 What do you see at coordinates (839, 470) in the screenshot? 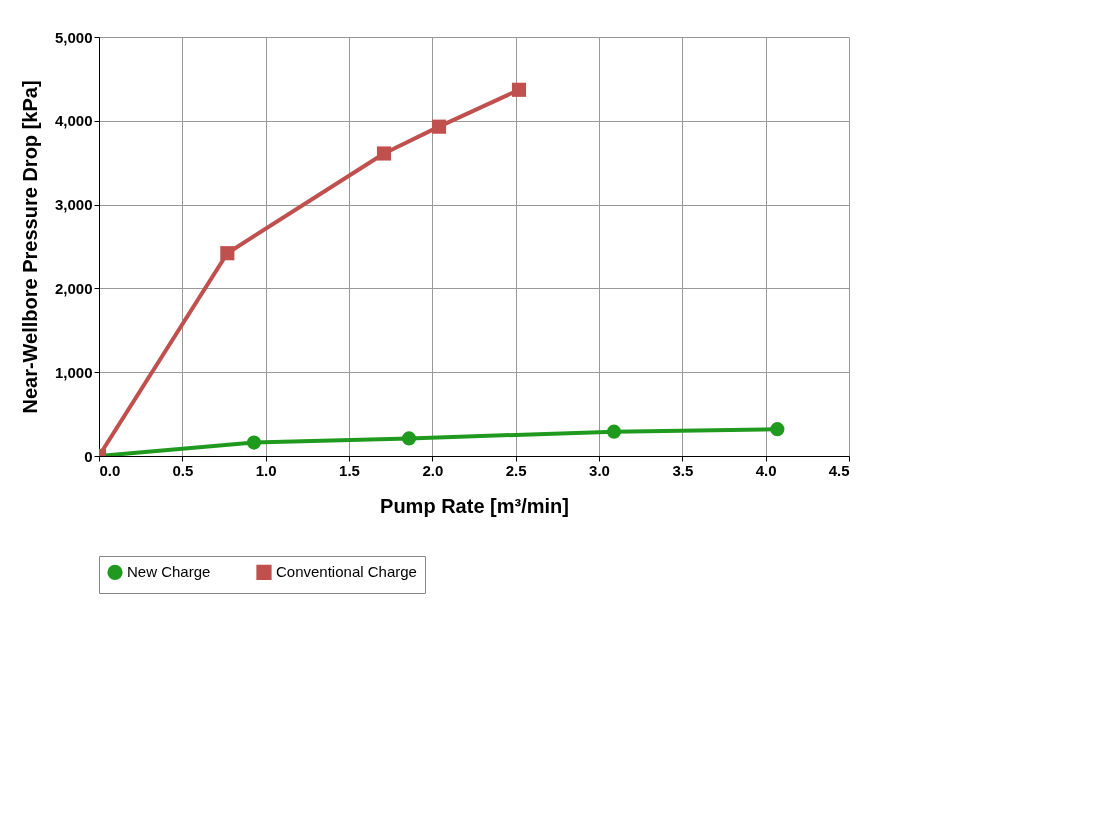
I see `x-tick-label: 4.5` at bounding box center [839, 470].